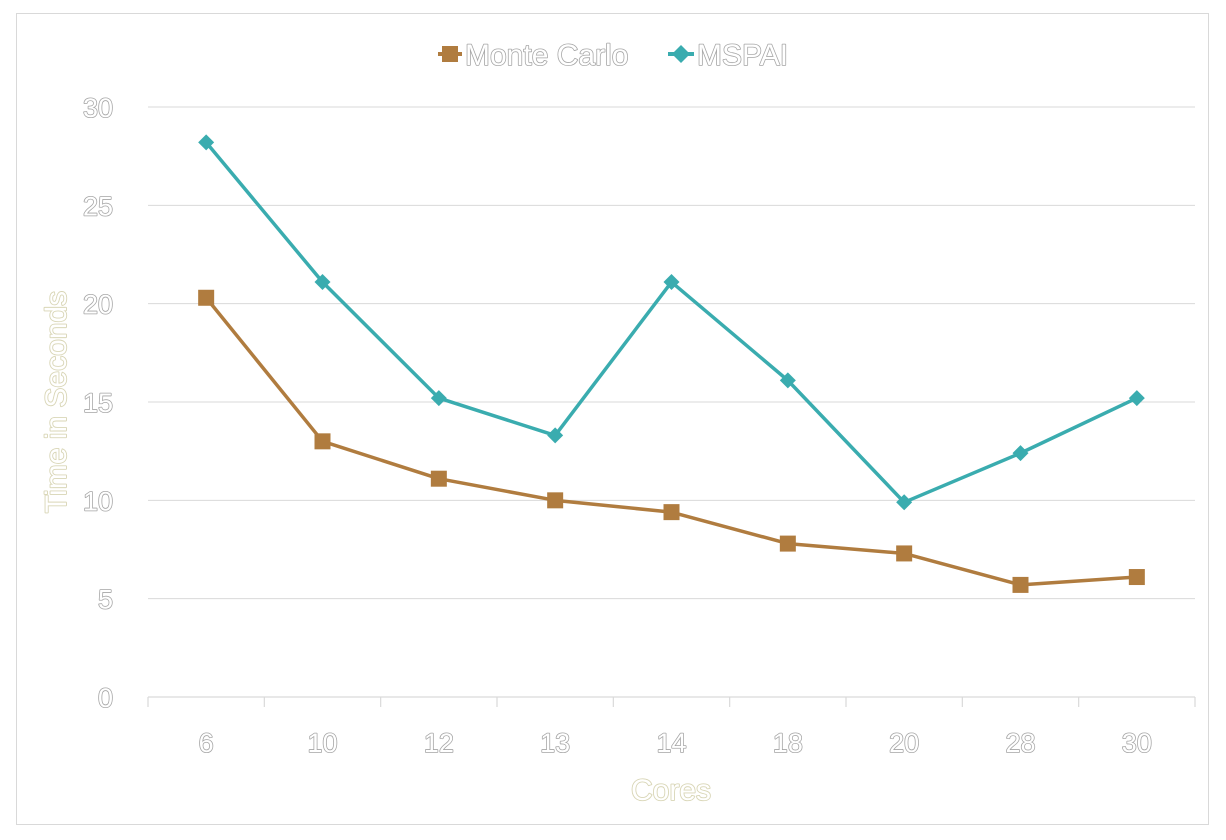 The width and height of the screenshot is (1226, 840). I want to click on x-tick-label: 12, so click(439, 743).